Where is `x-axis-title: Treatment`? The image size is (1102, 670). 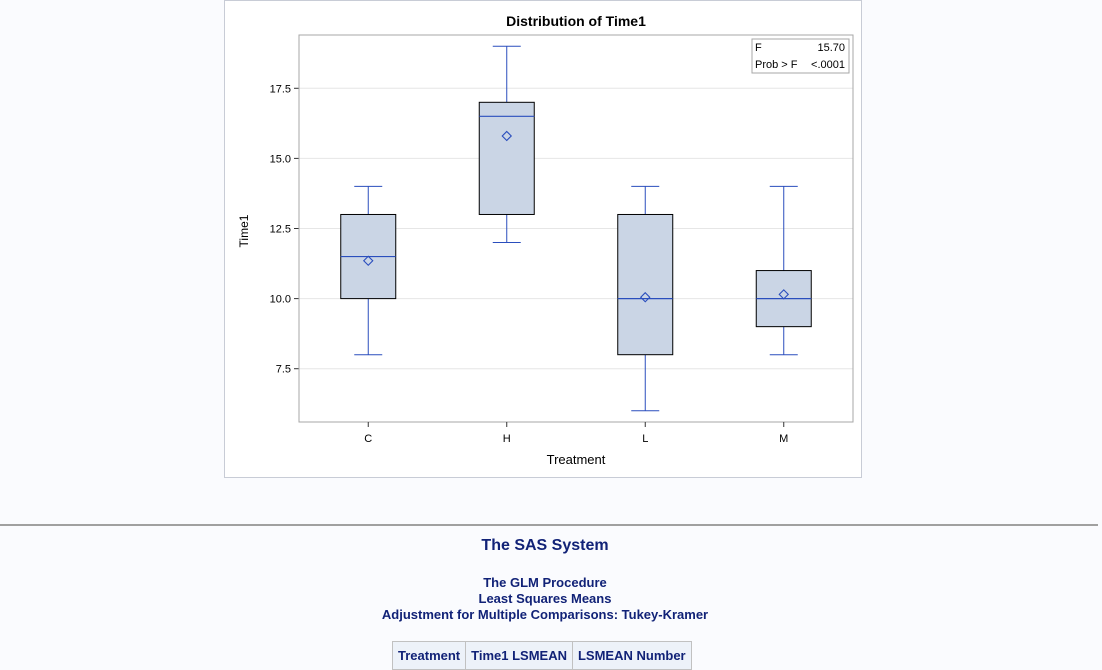
x-axis-title: Treatment is located at coordinates (576, 459).